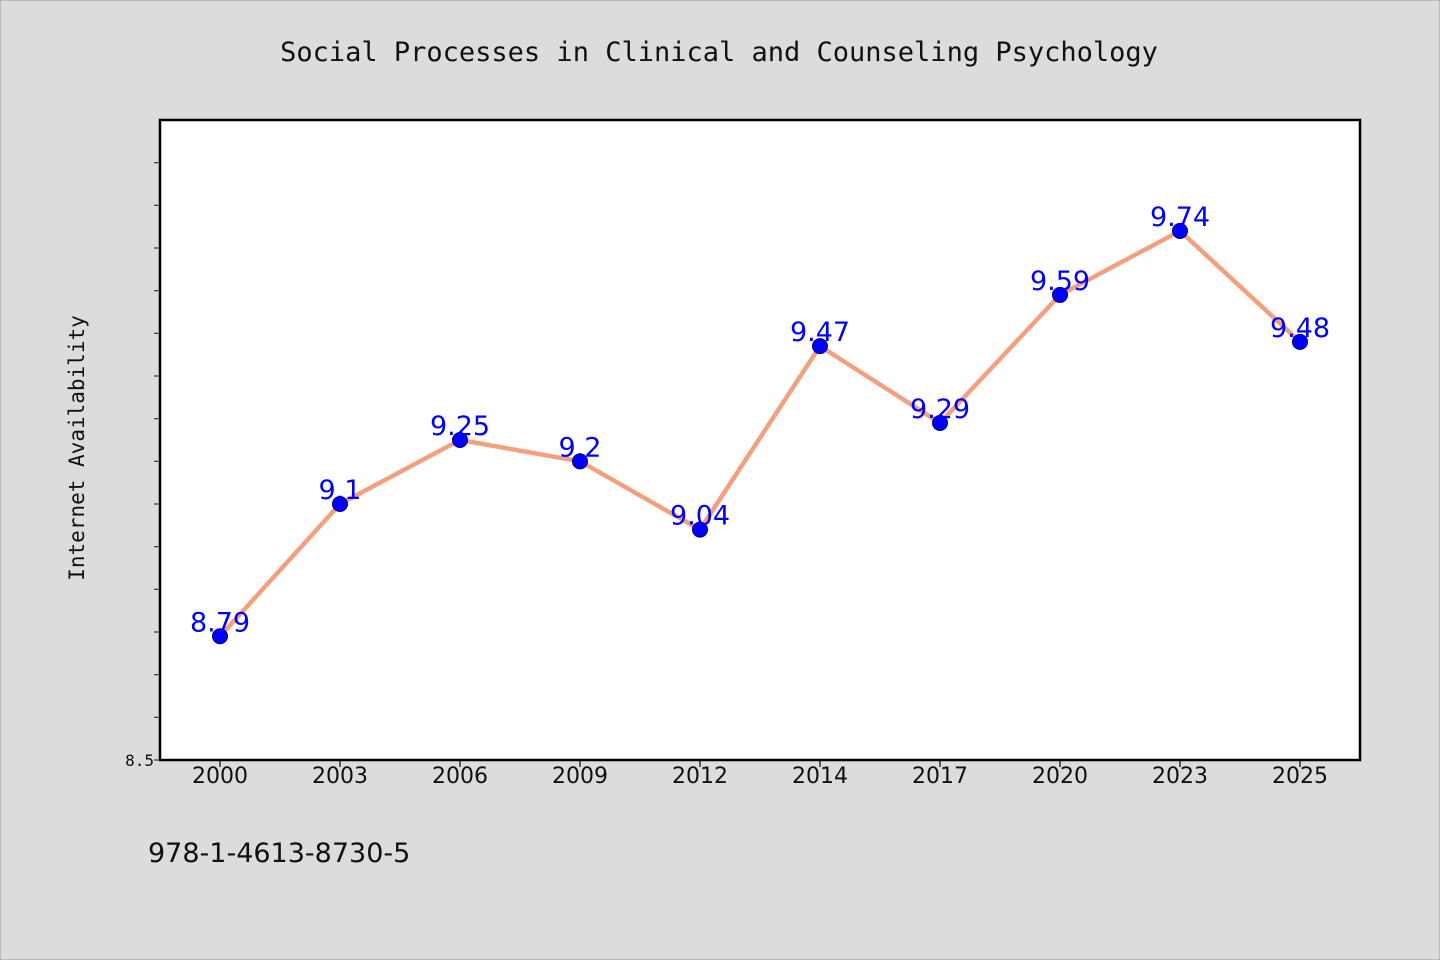  I want to click on x-tick-label: 2006, so click(460, 776).